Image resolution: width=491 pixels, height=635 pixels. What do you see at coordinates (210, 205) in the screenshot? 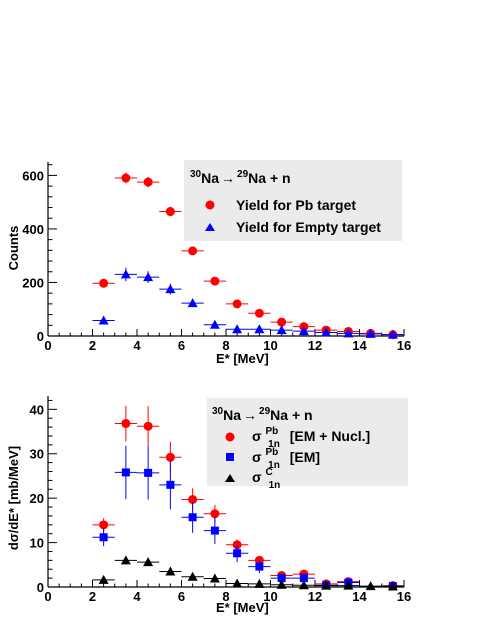
I see `legend-marker-pb` at bounding box center [210, 205].